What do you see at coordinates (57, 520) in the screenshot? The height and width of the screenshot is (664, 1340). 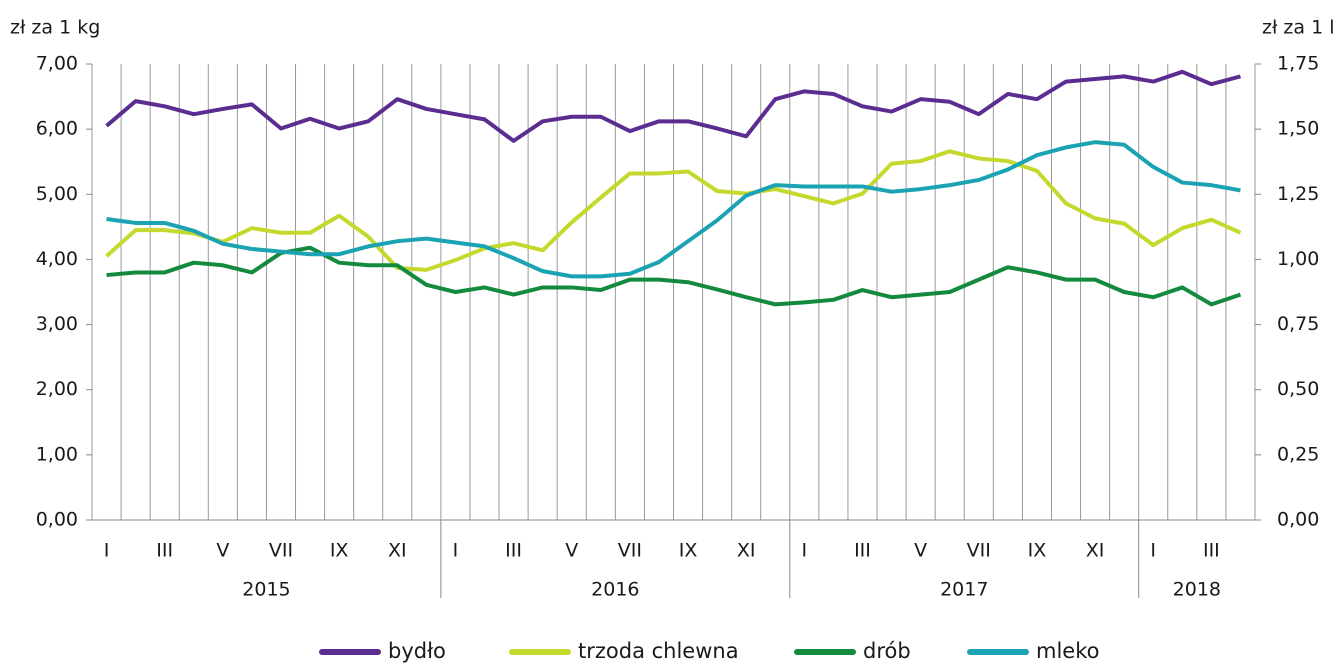 I see `y-tick-label: 0,00` at bounding box center [57, 520].